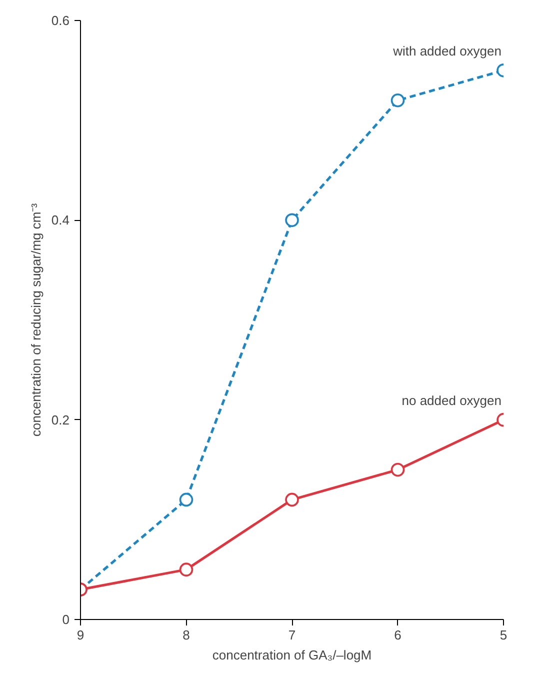  What do you see at coordinates (447, 50) in the screenshot?
I see `series-label: with added oxygen` at bounding box center [447, 50].